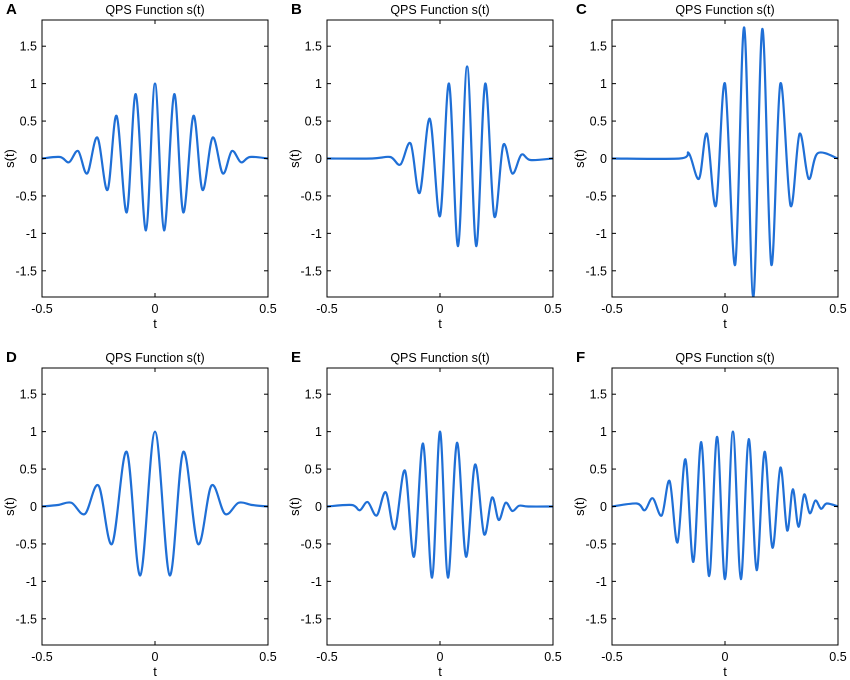 Image resolution: width=850 pixels, height=680 pixels. What do you see at coordinates (296, 9) in the screenshot?
I see `panel-letter: B` at bounding box center [296, 9].